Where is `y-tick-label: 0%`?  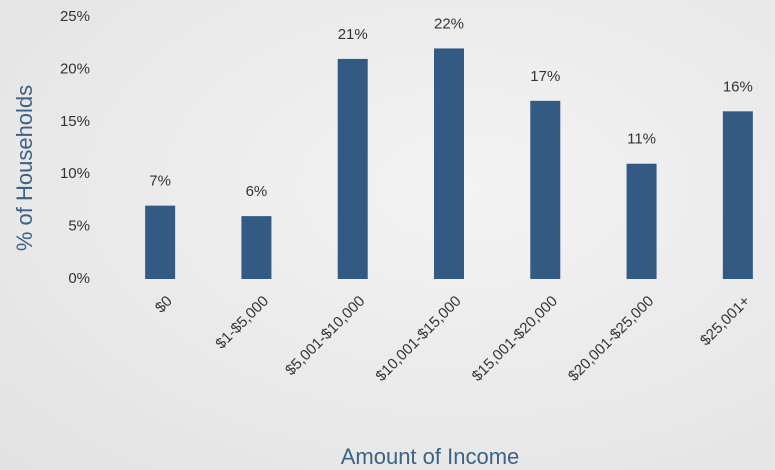
y-tick-label: 0% is located at coordinates (79, 278).